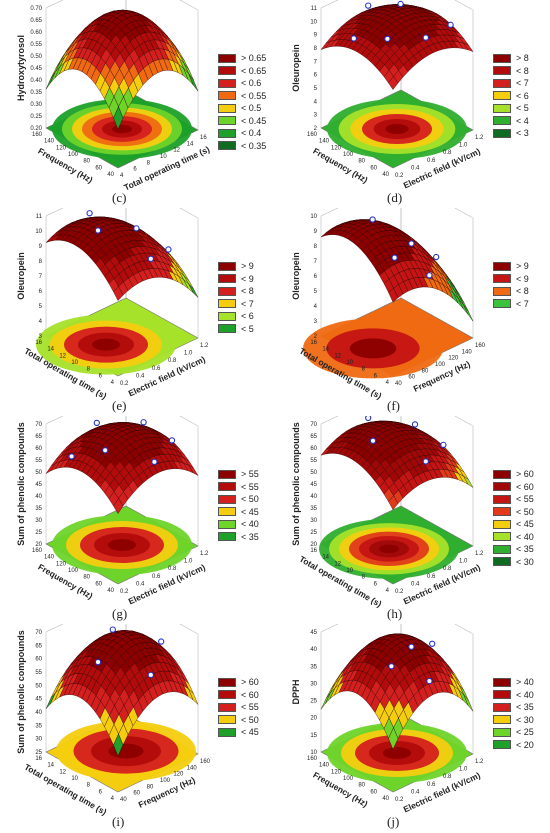  I want to click on legend-item: < 0.5, so click(242, 108).